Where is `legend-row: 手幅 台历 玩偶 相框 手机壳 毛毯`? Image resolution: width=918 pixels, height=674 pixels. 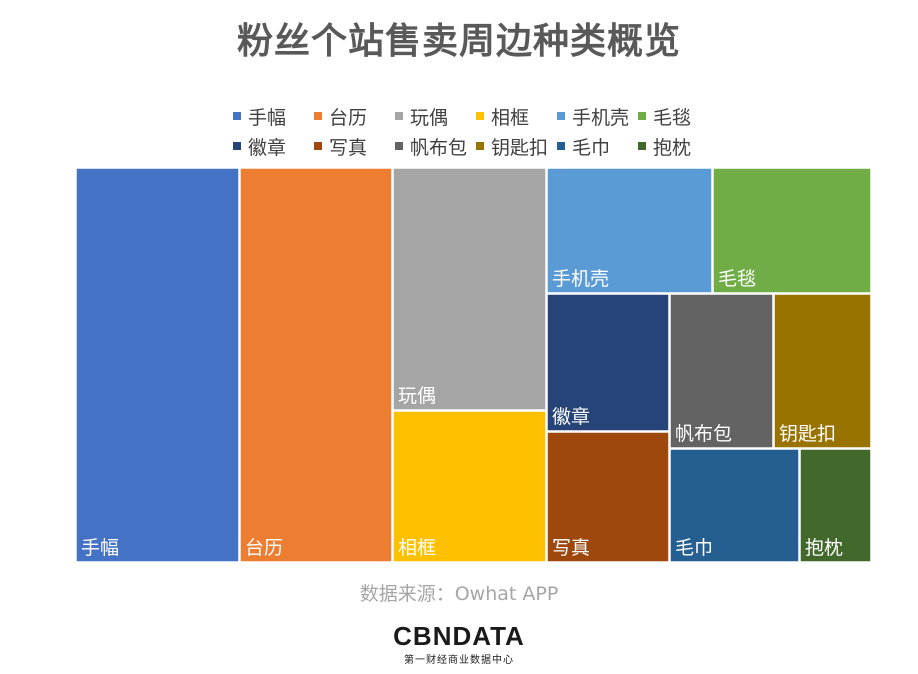 legend-row: 手幅 台历 玩偶 相框 手机壳 毛毯 is located at coordinates (483, 116).